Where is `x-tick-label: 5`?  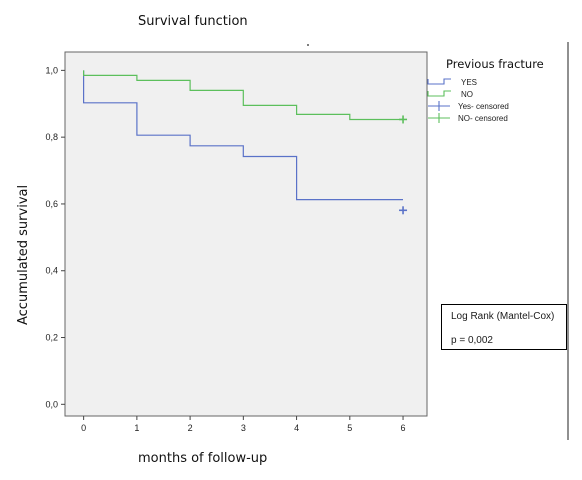 x-tick-label: 5 is located at coordinates (349, 428).